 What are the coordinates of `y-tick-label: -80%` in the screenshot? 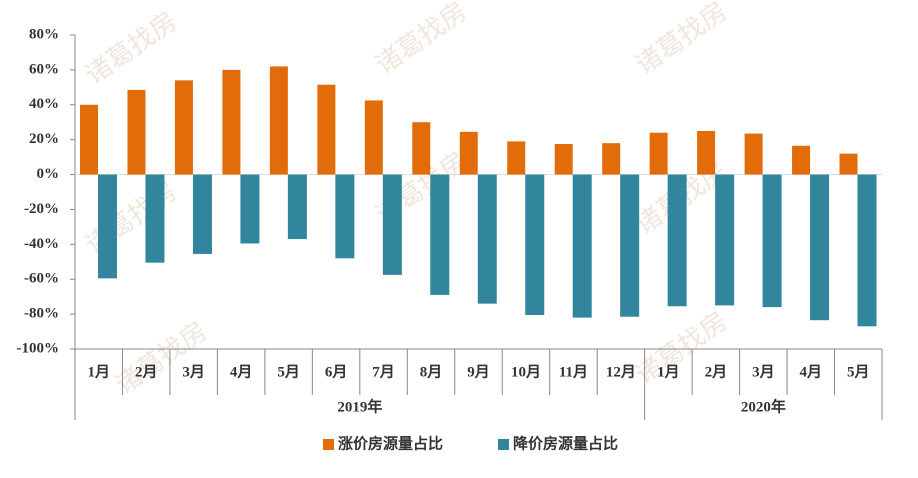 It's located at (41, 314).